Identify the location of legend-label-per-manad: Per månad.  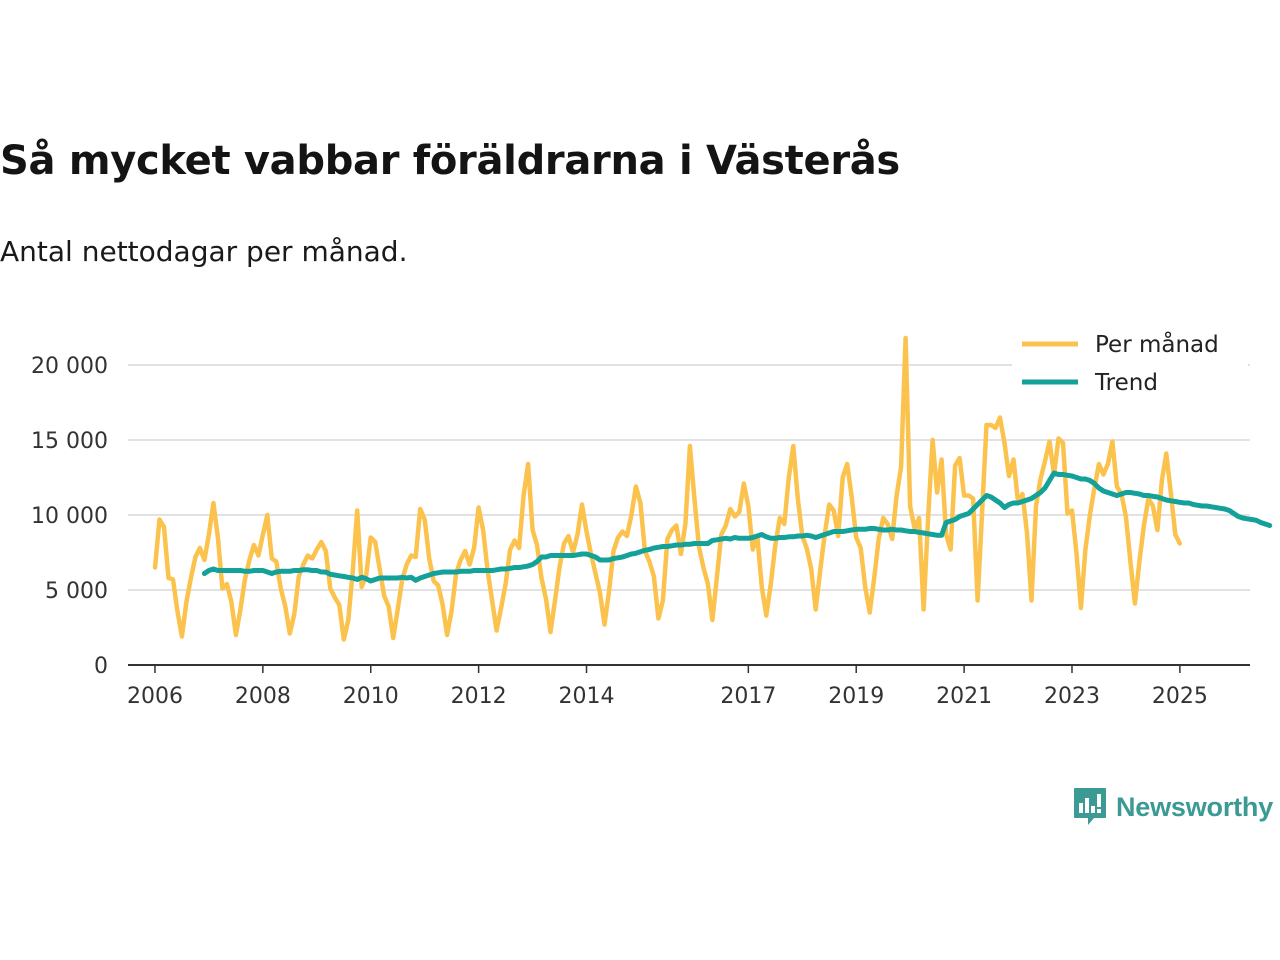
(1157, 344).